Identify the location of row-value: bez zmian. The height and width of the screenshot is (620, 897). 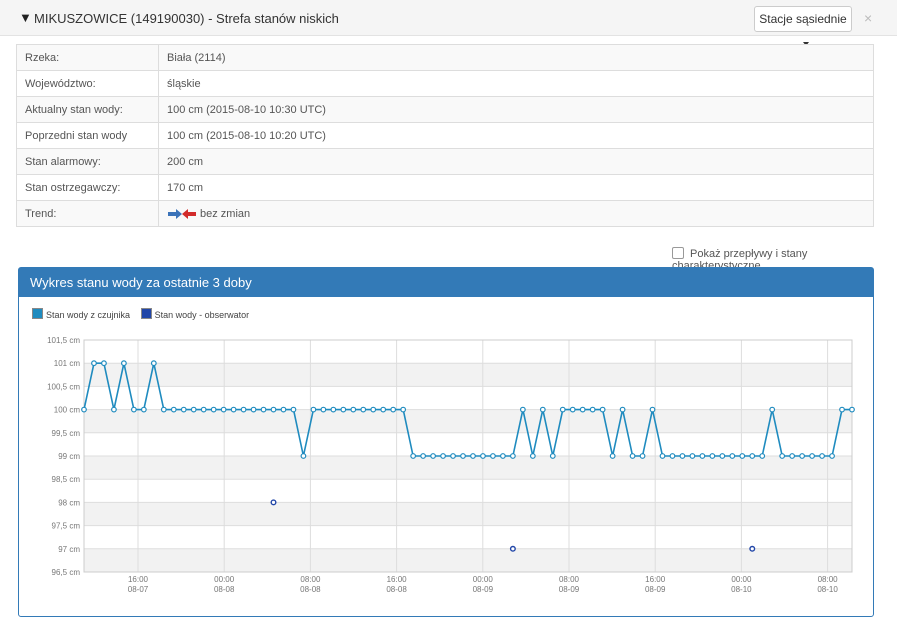
(516, 213).